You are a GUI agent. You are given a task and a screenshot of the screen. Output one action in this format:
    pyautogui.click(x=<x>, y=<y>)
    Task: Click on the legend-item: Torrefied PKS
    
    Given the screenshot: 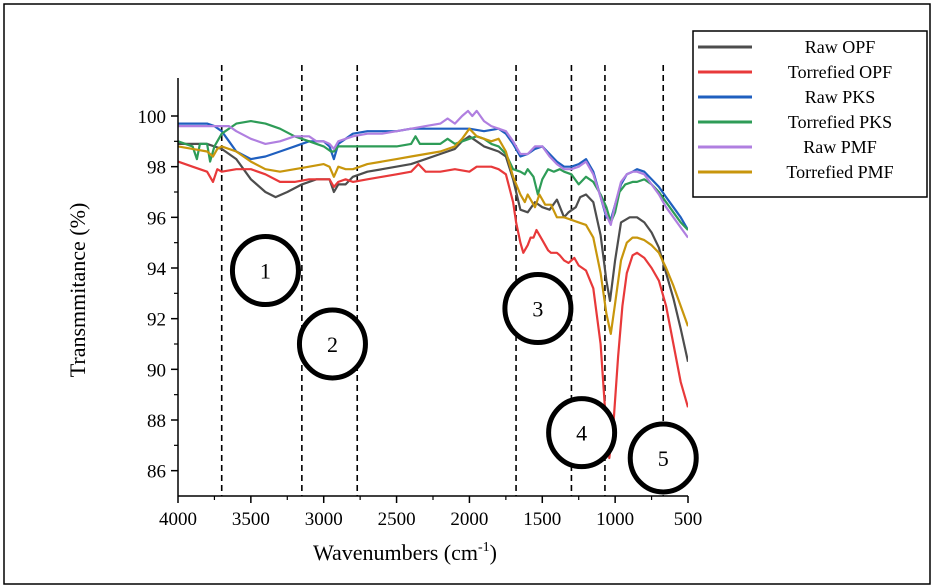 What is the action you would take?
    pyautogui.click(x=795, y=122)
    